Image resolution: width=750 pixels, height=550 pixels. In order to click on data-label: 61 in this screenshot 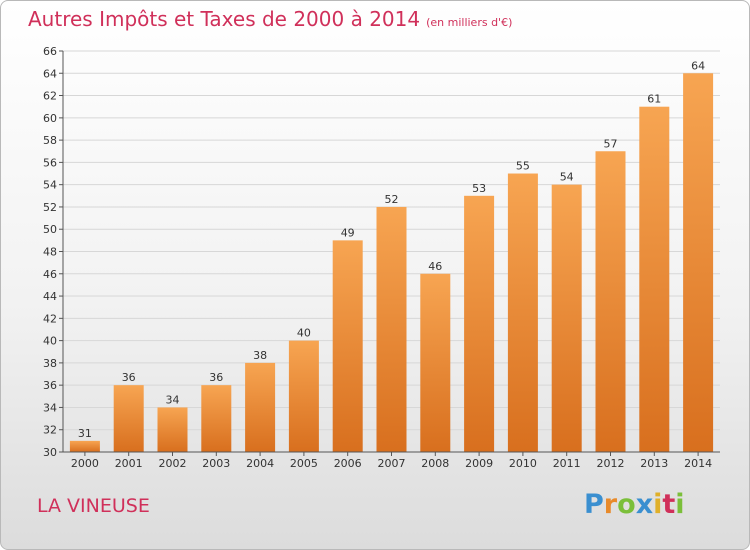, I will do `click(654, 99)`.